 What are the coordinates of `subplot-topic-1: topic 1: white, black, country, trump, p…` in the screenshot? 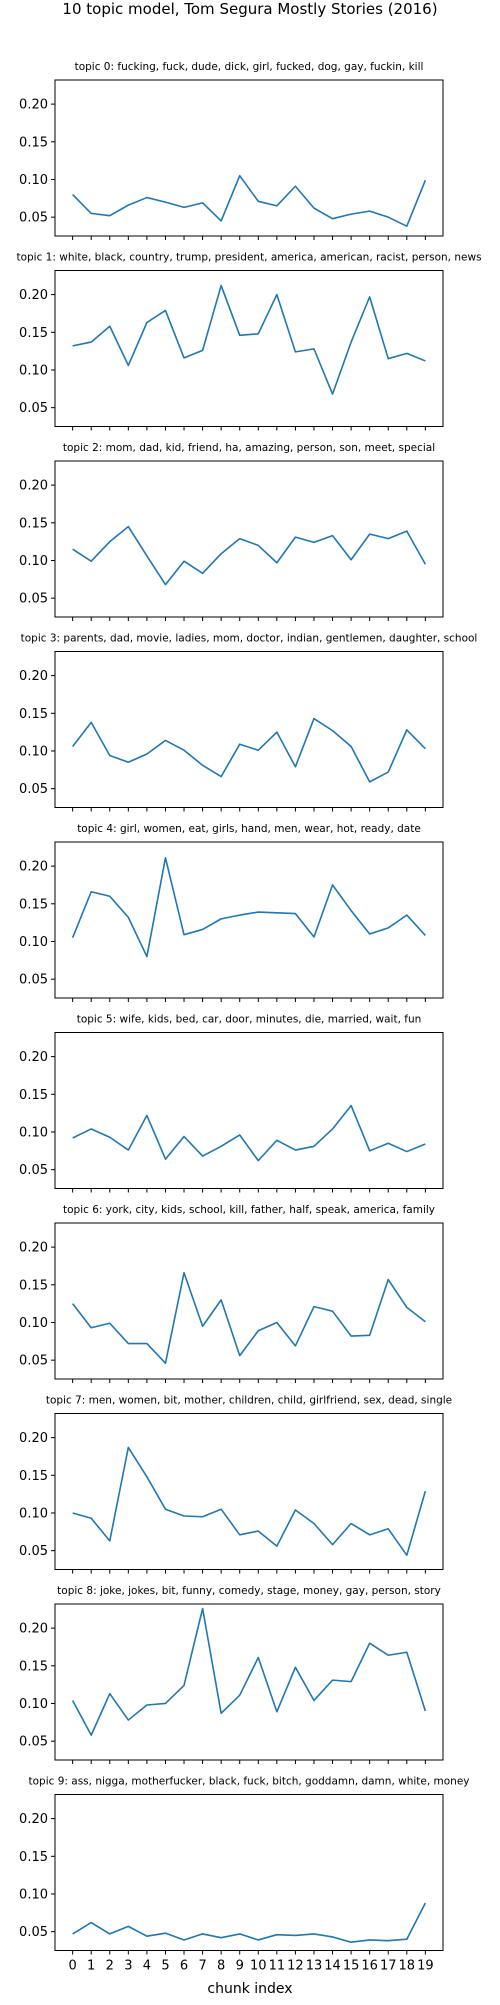 It's located at (249, 341).